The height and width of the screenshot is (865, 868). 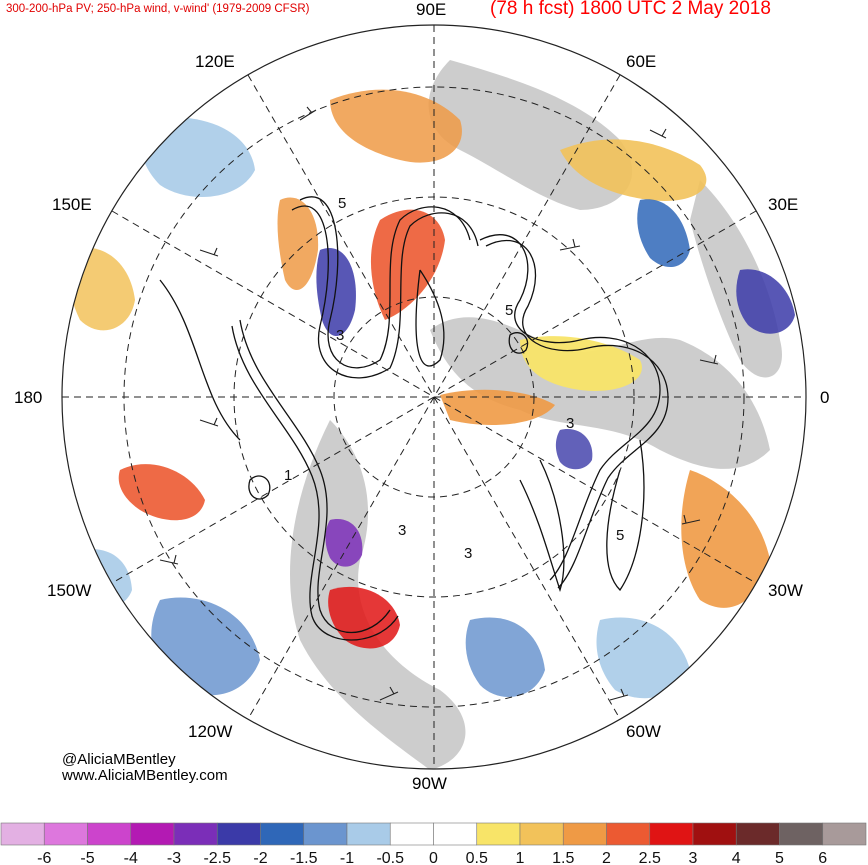 I want to click on colorbar-tick-label: -0.5, so click(x=390, y=857).